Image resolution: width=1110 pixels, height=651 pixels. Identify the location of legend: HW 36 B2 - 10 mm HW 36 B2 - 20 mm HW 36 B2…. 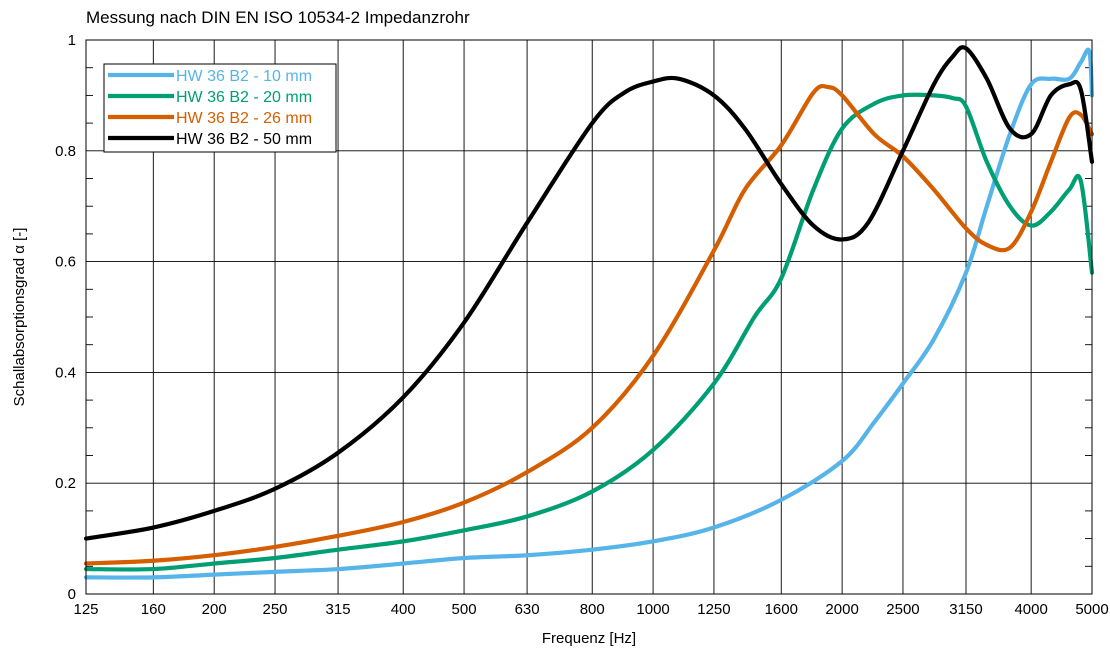
(220, 108).